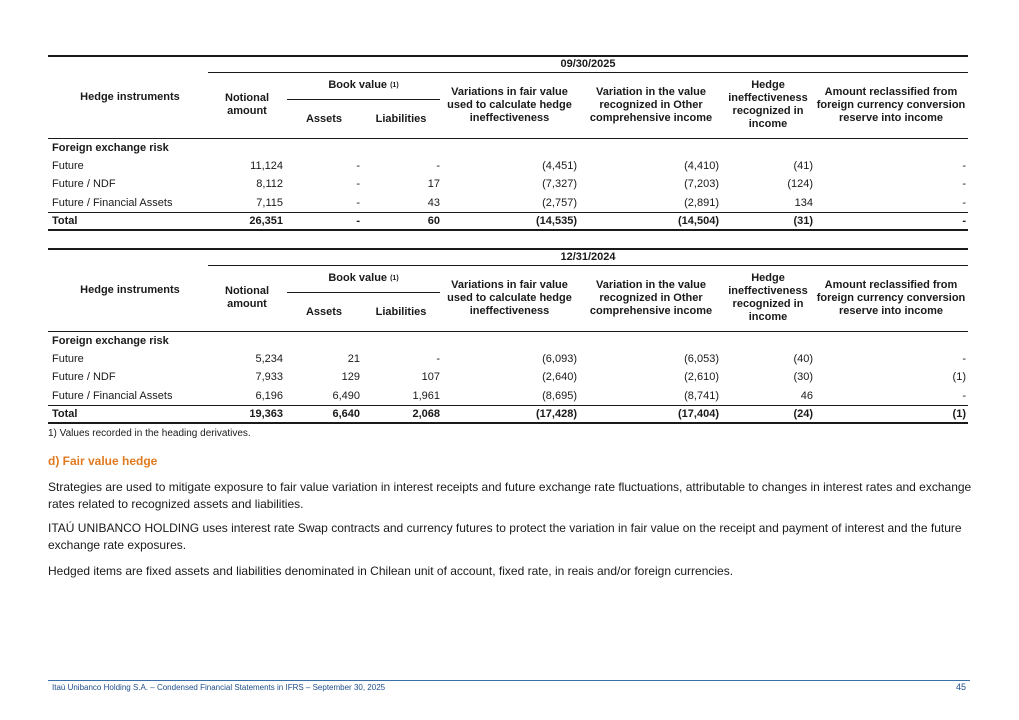 This screenshot has width=1019, height=720. I want to click on cell-value: 21, so click(353, 358).